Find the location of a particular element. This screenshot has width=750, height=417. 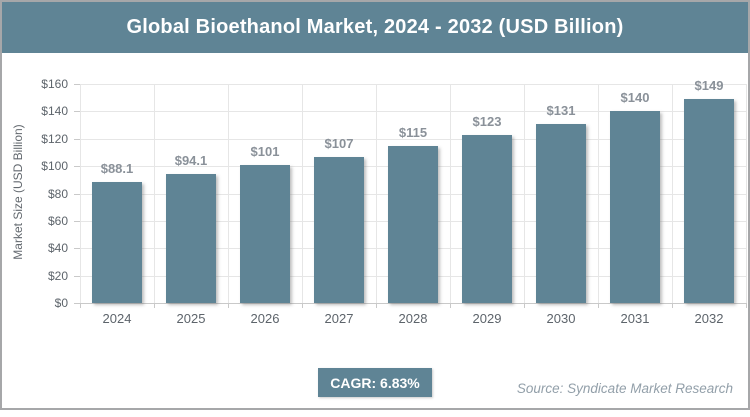

x-tick-label: 2027 is located at coordinates (339, 318).